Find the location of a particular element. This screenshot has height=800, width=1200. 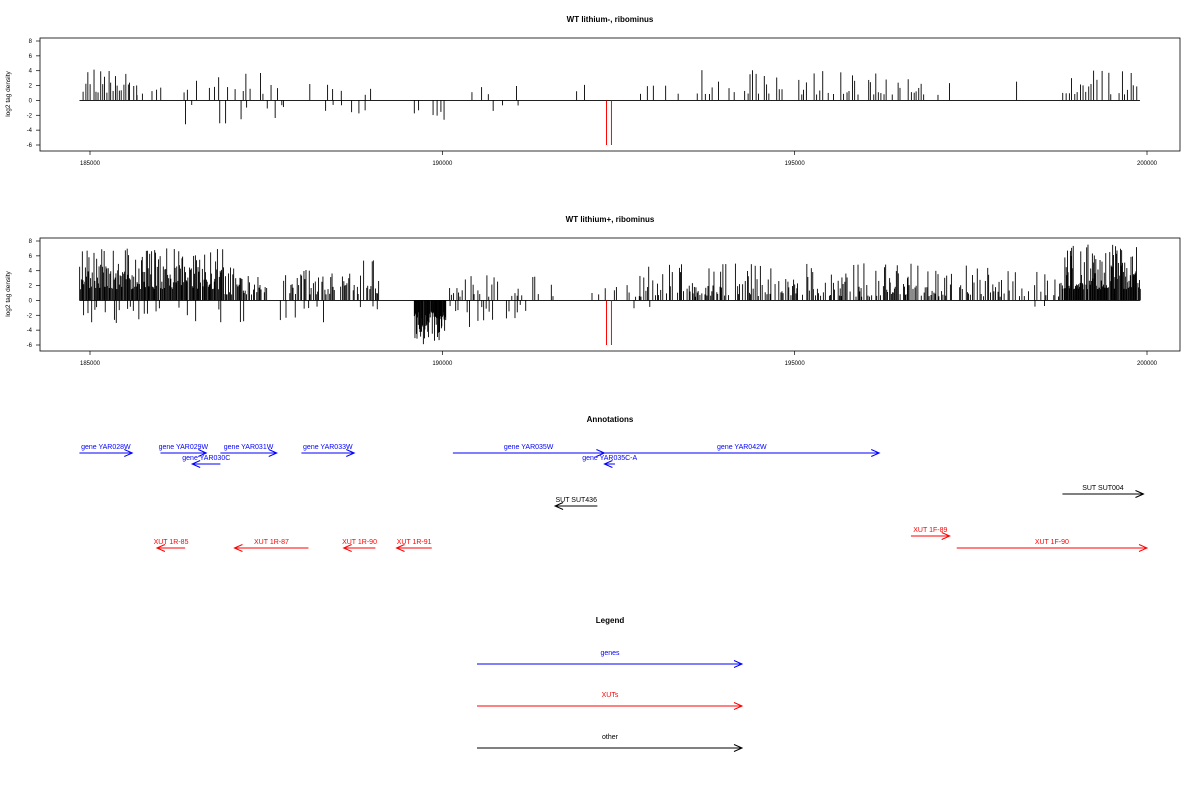

legend-items: genes XUTs other is located at coordinates (610, 701).